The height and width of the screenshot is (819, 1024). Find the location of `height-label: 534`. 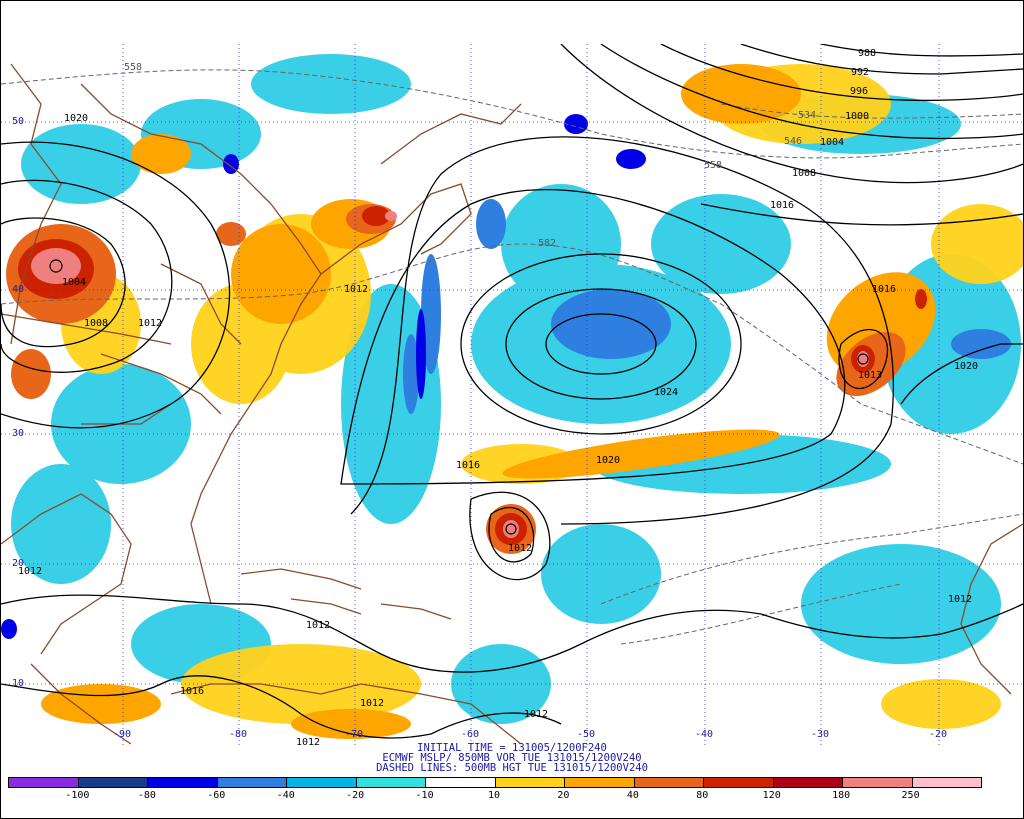

height-label: 534 is located at coordinates (807, 115).